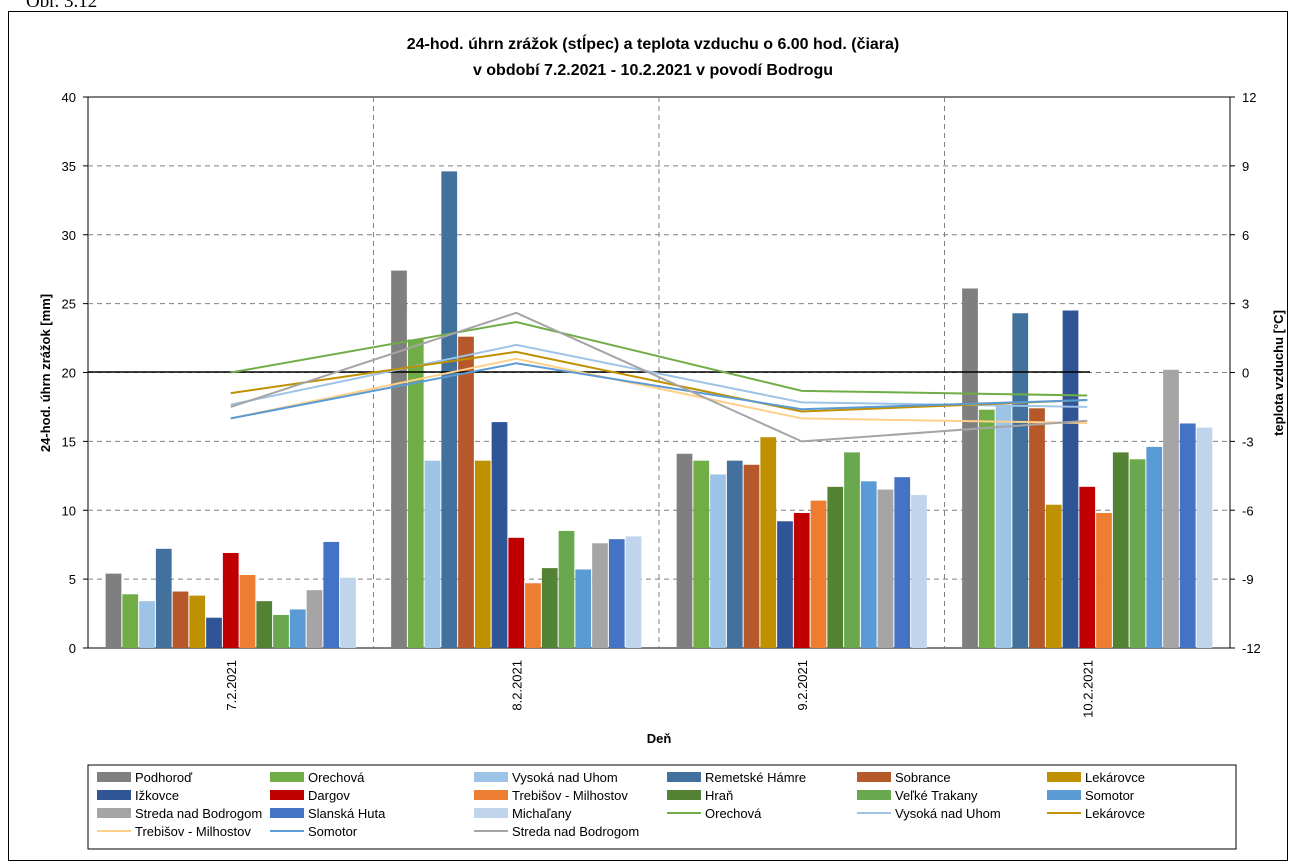 The height and width of the screenshot is (861, 1293). Describe the element at coordinates (755, 777) in the screenshot. I see `legend-label: Remetské Hámre` at that location.